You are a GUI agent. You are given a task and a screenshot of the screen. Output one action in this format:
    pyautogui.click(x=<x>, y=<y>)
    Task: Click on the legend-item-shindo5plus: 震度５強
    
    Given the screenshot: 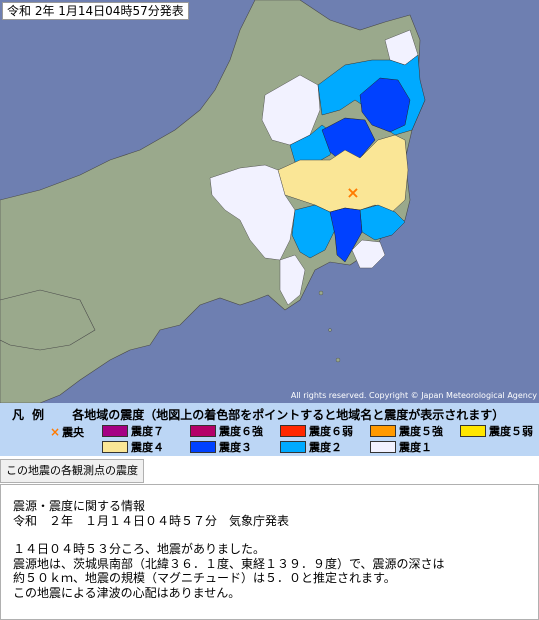 What is the action you would take?
    pyautogui.click(x=406, y=432)
    